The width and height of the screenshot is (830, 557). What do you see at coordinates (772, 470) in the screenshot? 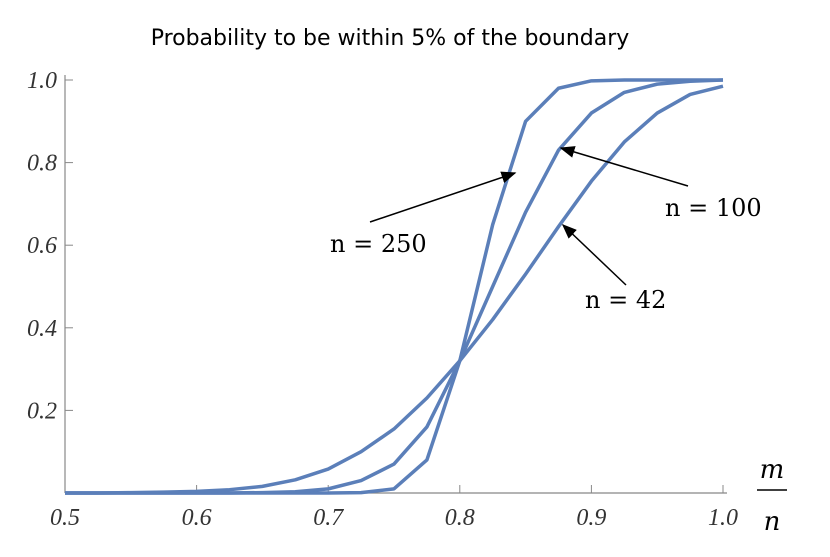
I see `x-label-numerator: m` at bounding box center [772, 470].